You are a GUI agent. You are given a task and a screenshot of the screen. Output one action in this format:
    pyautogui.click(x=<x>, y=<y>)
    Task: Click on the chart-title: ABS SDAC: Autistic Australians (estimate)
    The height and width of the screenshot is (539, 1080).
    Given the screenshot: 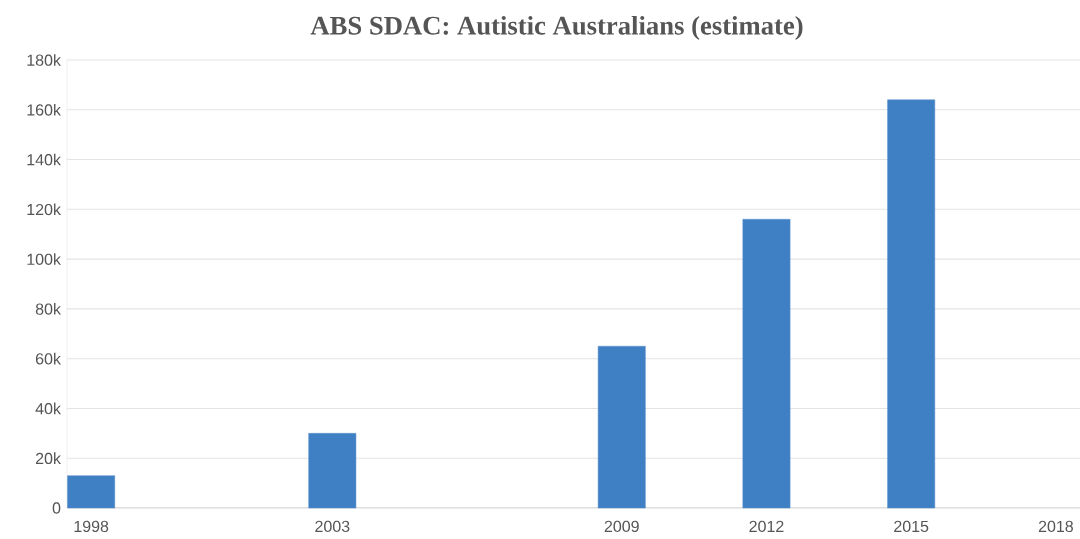 What is the action you would take?
    pyautogui.click(x=556, y=28)
    